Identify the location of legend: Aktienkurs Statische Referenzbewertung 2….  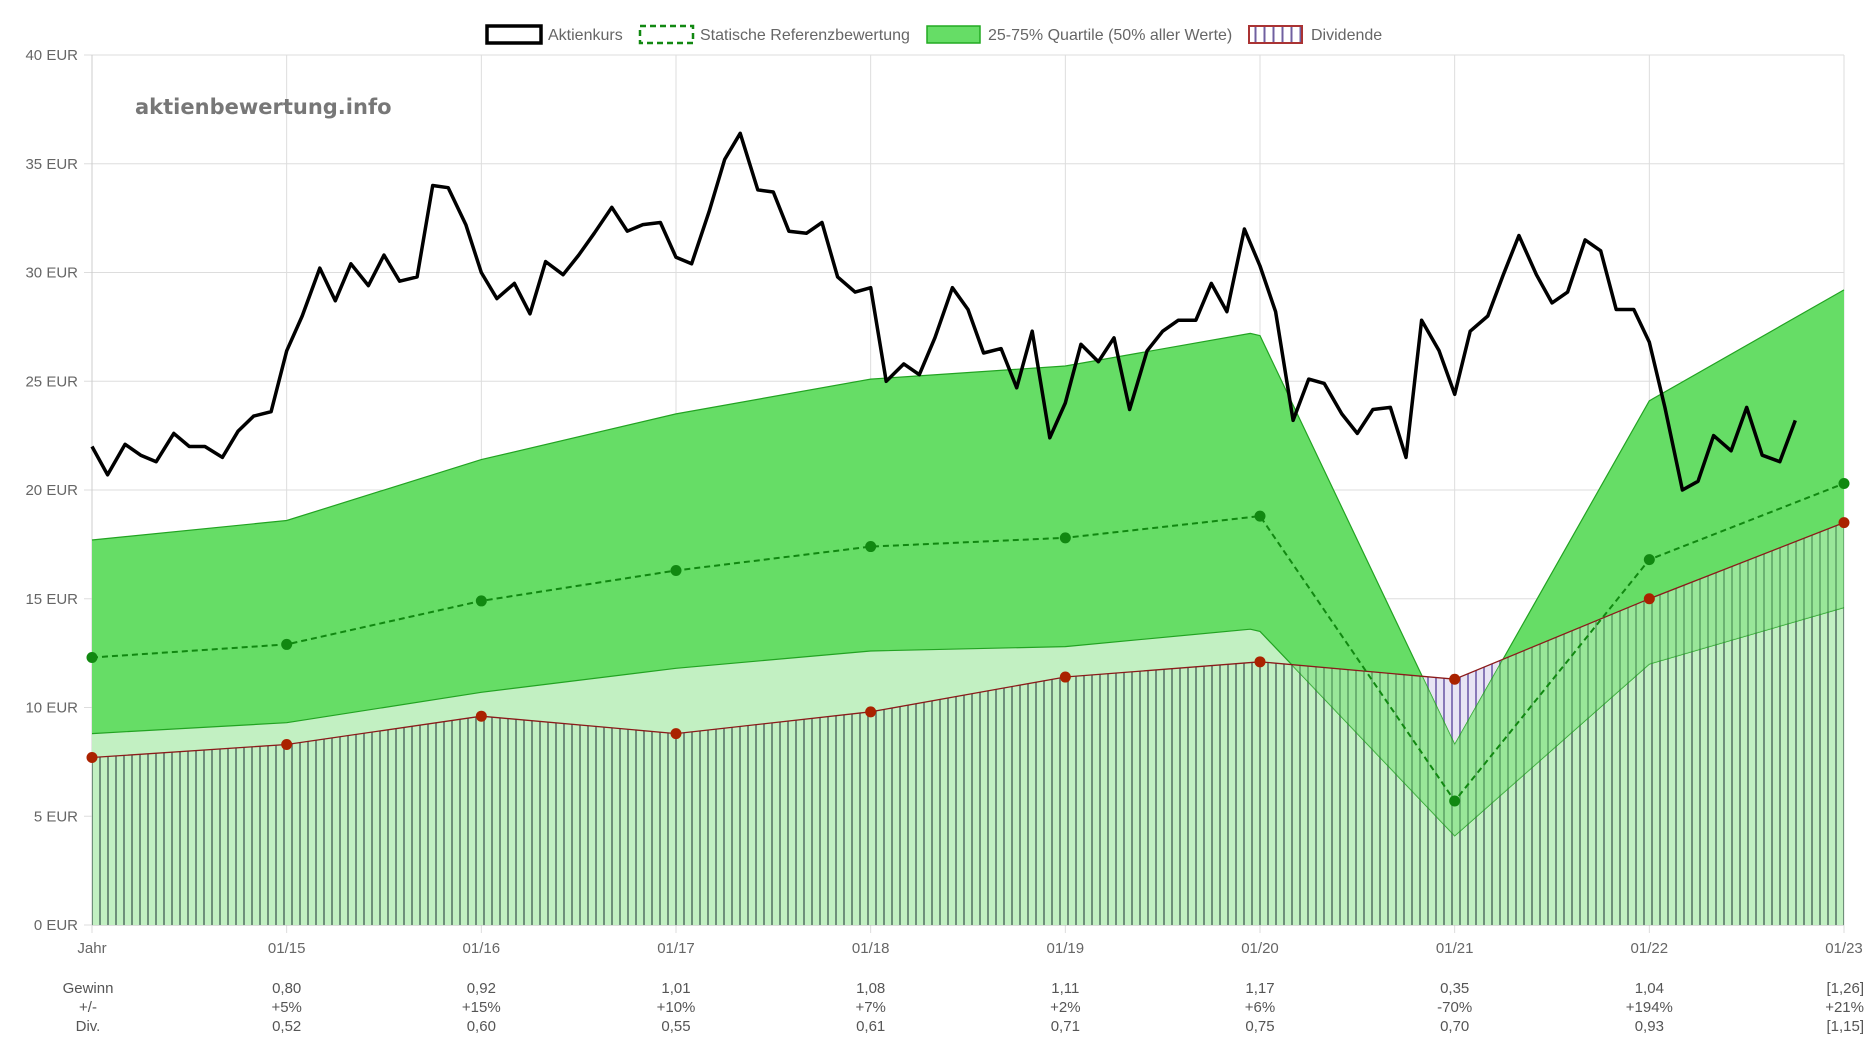
(933, 34).